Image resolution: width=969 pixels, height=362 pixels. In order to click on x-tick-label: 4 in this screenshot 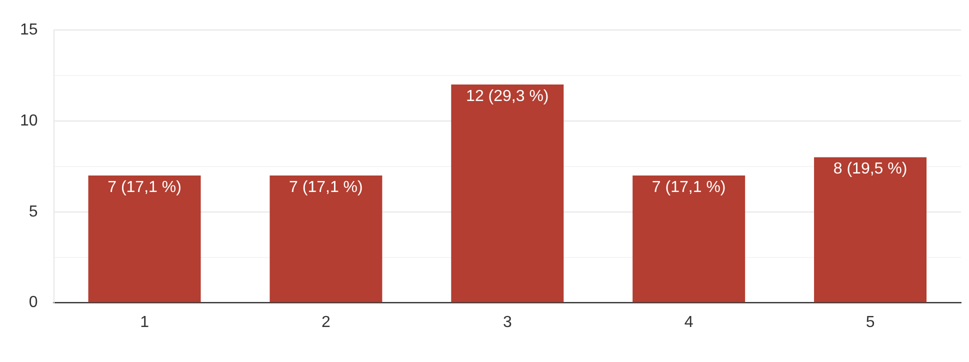, I will do `click(689, 322)`.